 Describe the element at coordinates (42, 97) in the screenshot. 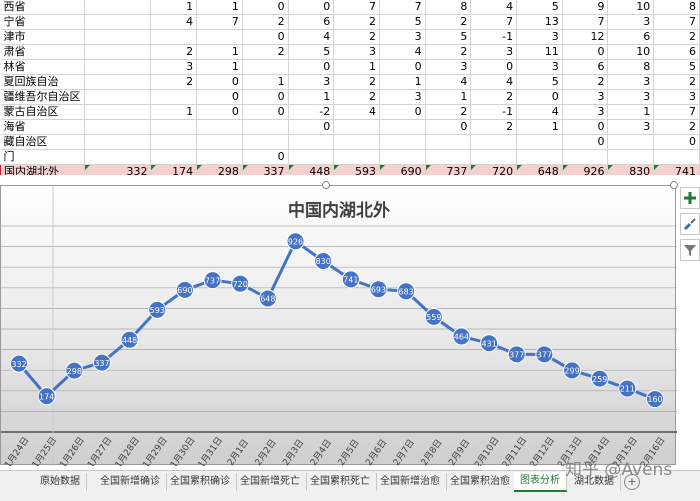

I see `row-label: 疆维吾尔自治区` at that location.